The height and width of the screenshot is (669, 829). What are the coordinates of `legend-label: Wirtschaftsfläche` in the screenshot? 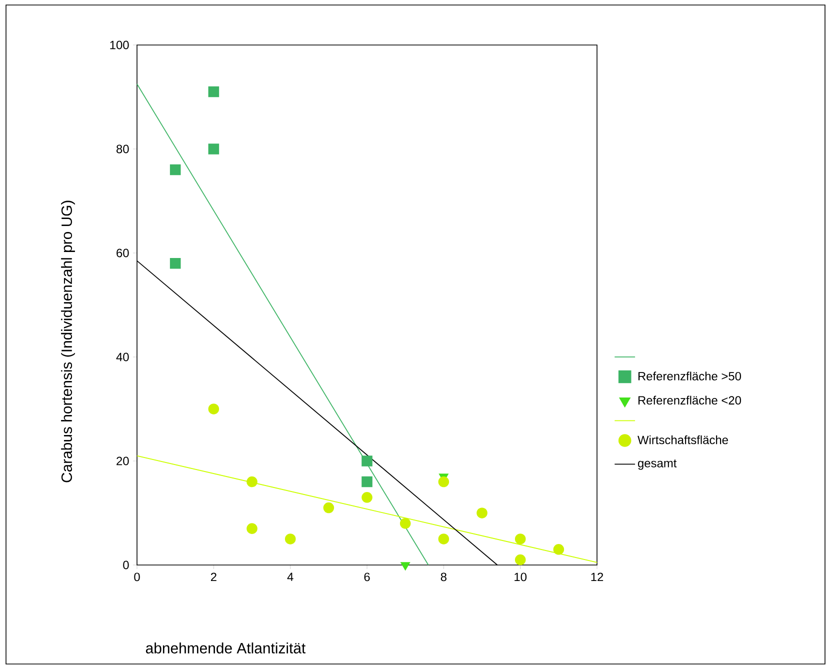 It's located at (683, 439).